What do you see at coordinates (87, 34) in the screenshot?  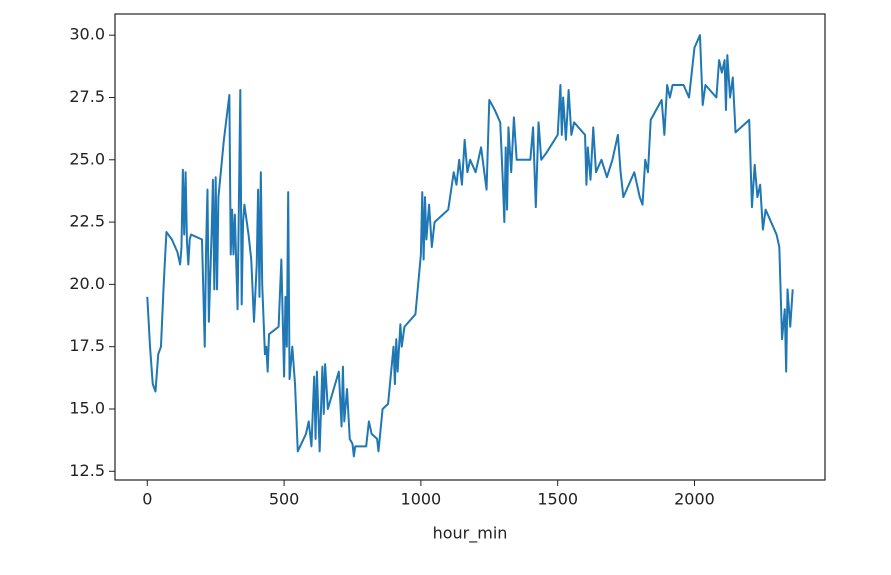 I see `y-tick-label: 30.0` at bounding box center [87, 34].